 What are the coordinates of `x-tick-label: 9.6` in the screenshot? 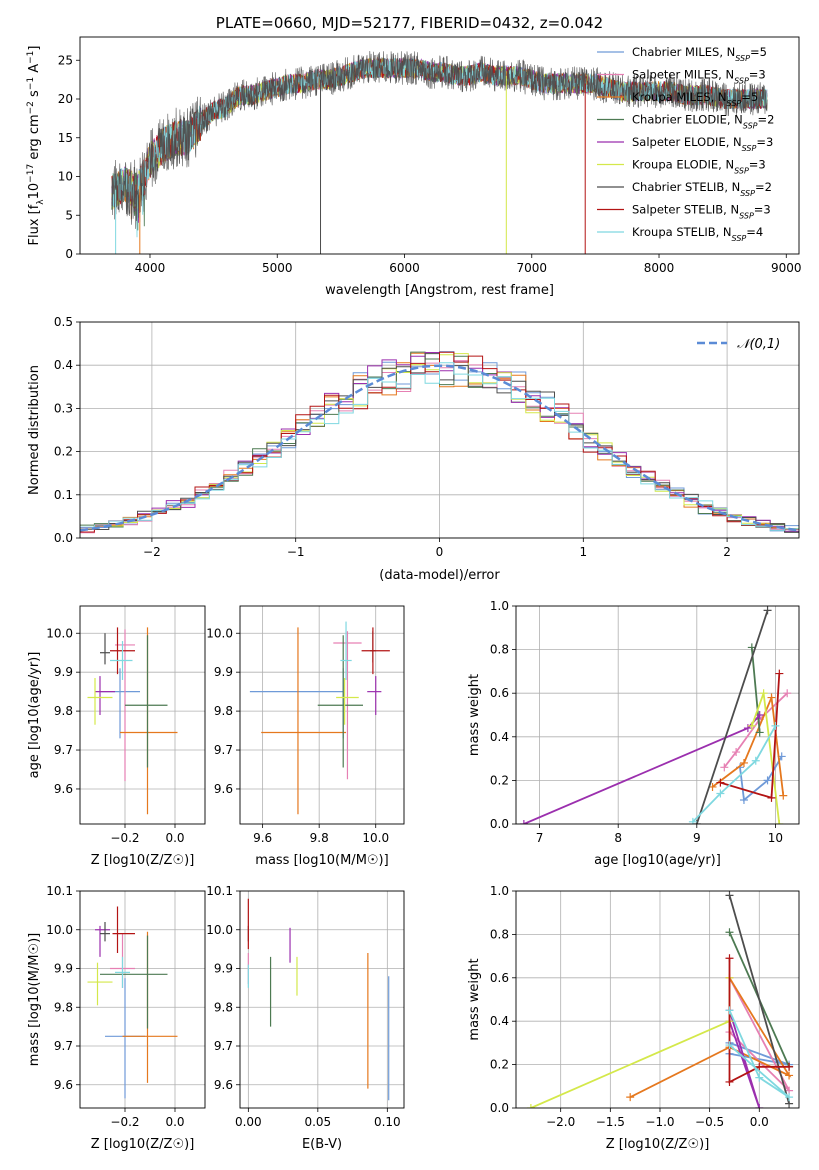 It's located at (262, 838).